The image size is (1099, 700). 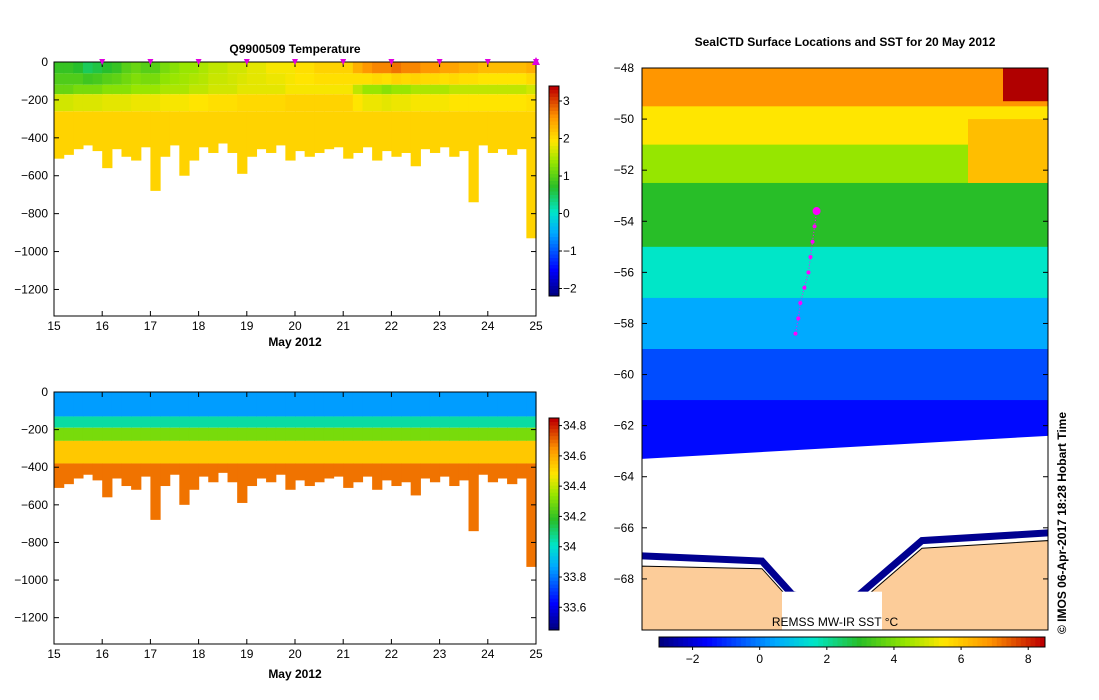 I want to click on salinity-colorbar-label: 34.2, so click(x=575, y=516).